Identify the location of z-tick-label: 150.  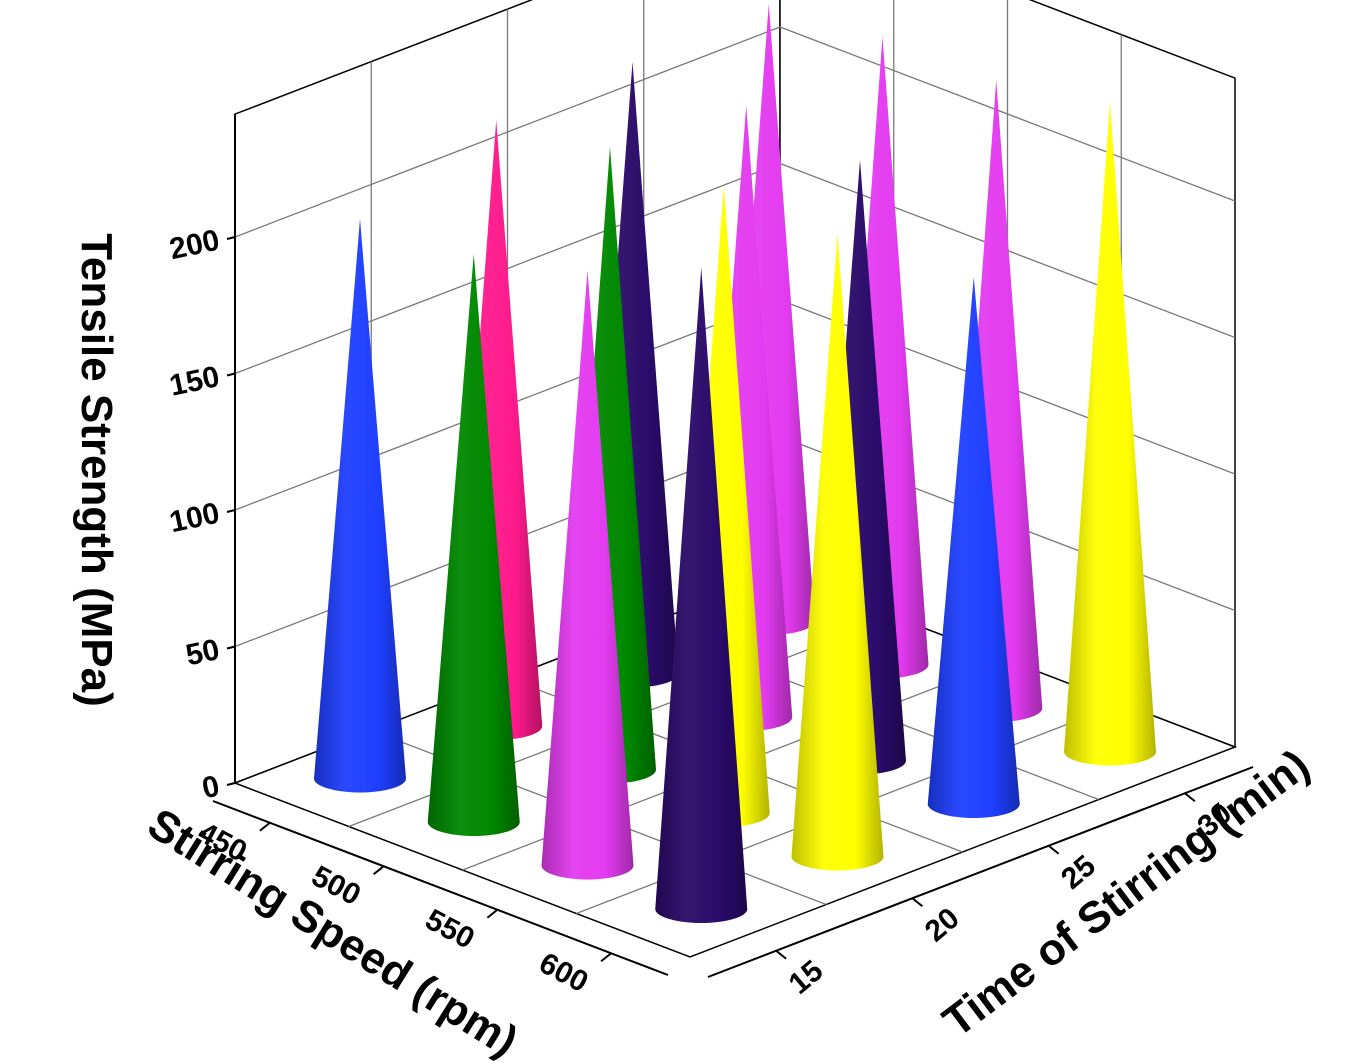
(195, 381).